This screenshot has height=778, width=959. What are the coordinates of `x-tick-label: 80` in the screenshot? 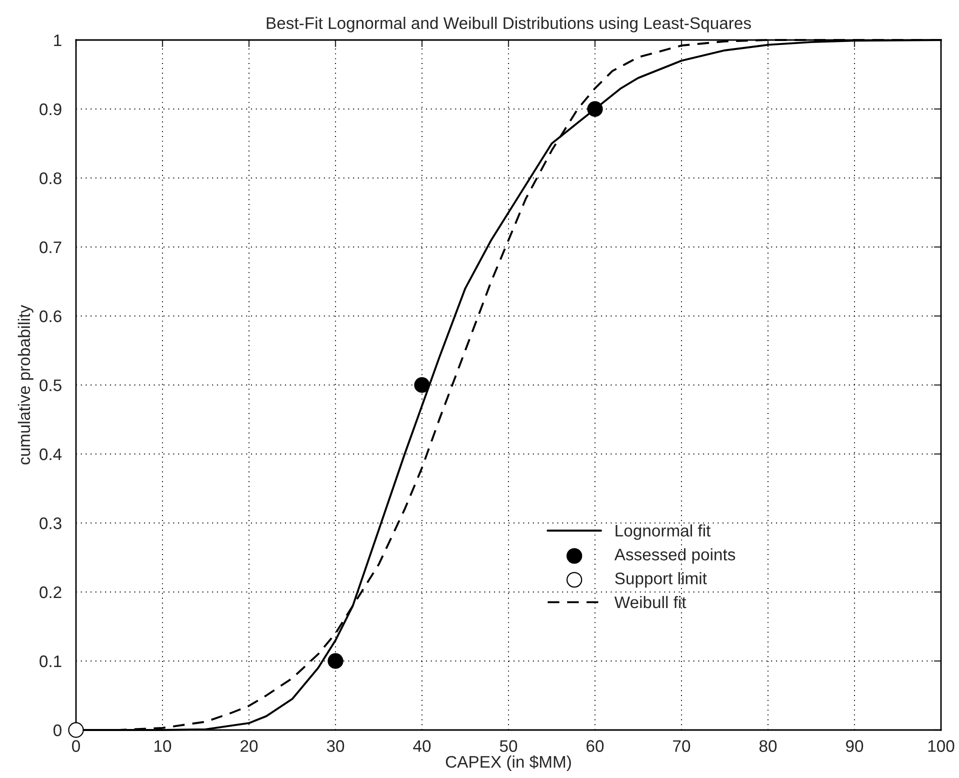 It's located at (768, 746).